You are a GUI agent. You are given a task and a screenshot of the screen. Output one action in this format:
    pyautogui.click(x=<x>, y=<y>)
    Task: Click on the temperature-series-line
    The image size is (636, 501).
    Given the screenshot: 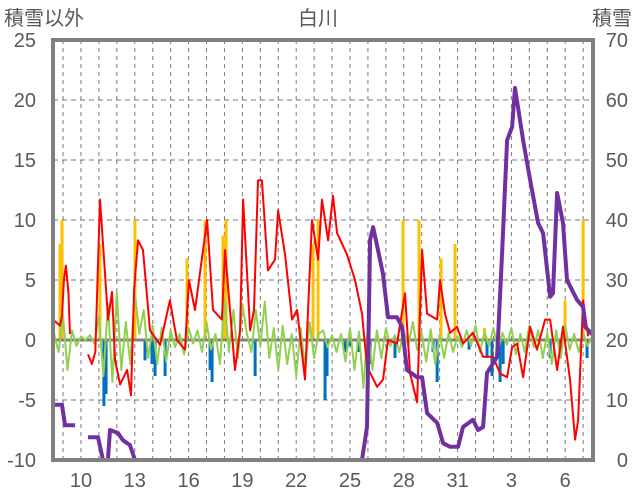 What is the action you would take?
    pyautogui.click(x=61, y=299)
    